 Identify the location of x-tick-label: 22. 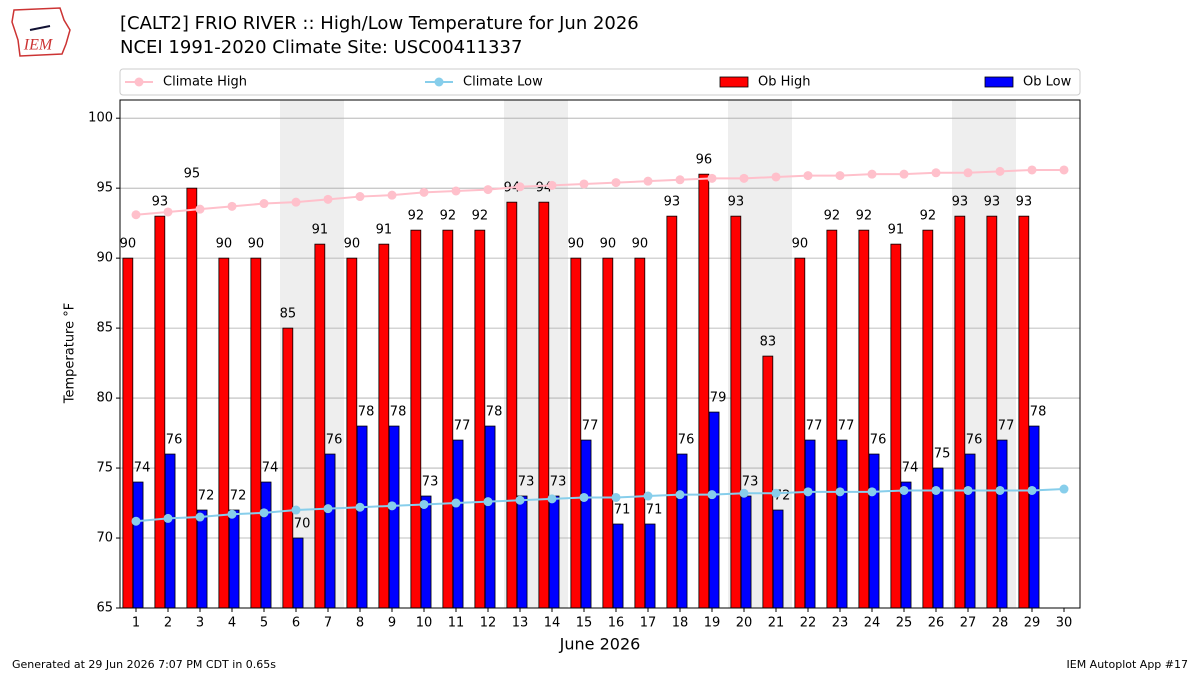
(808, 623).